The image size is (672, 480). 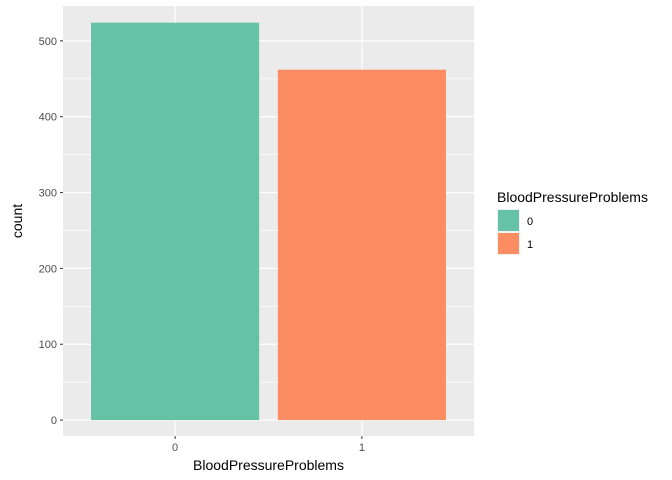 I want to click on y-tick-label: 200, so click(x=48, y=269).